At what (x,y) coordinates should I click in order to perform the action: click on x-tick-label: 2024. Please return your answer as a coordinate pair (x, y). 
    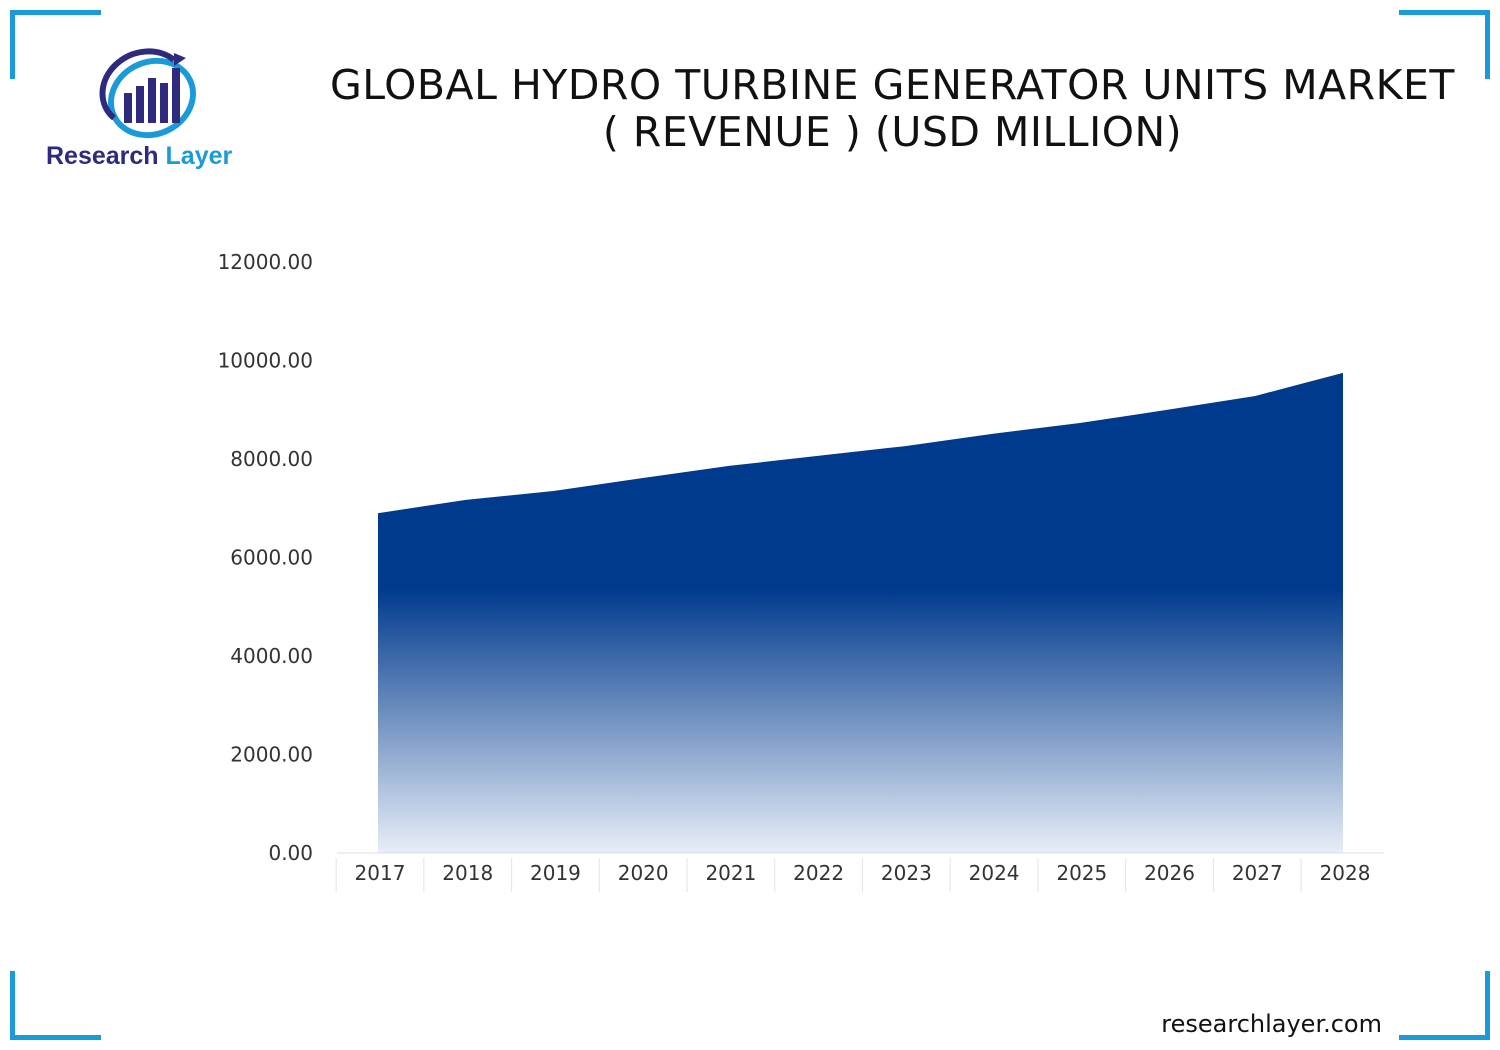
    Looking at the image, I should click on (994, 873).